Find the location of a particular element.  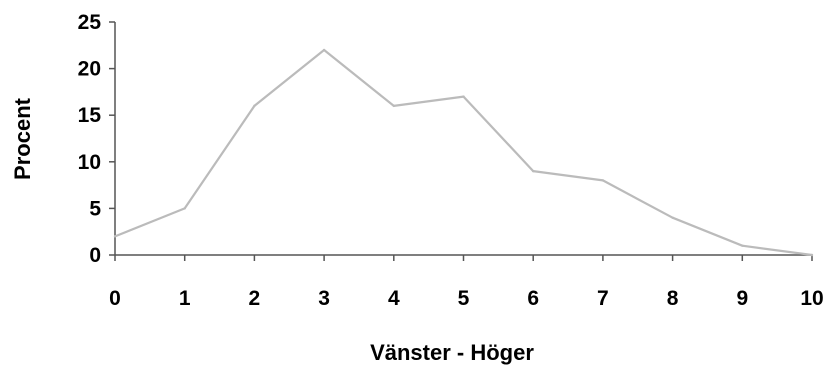

x-tick-label: 9 is located at coordinates (742, 298).